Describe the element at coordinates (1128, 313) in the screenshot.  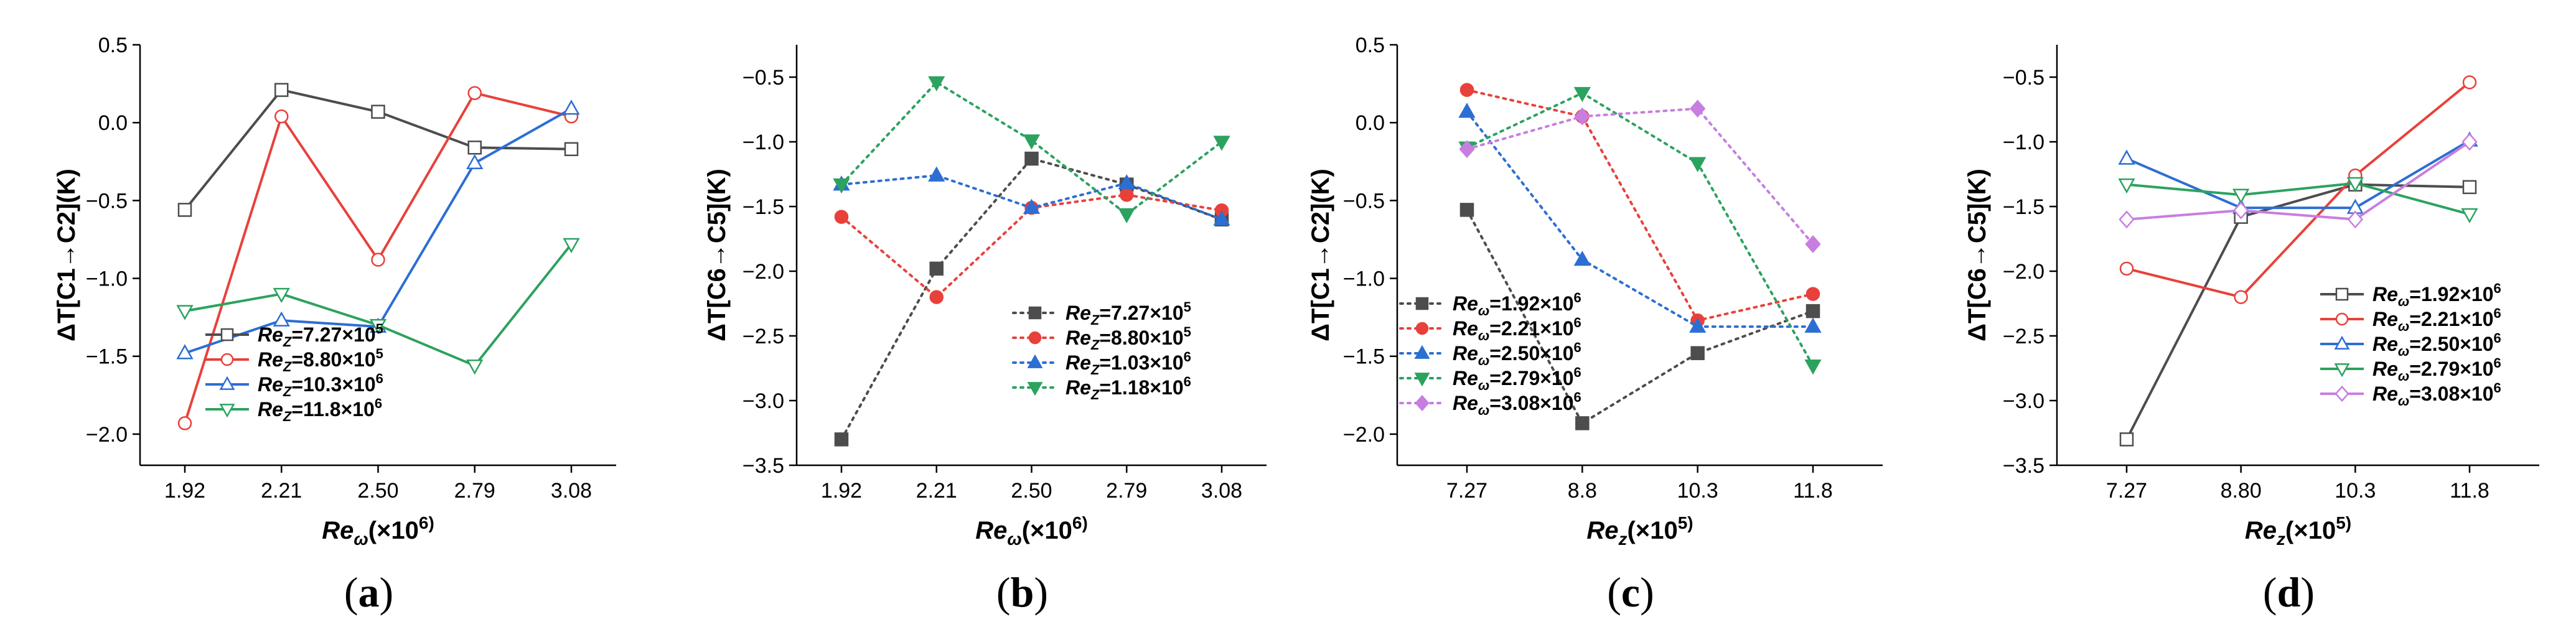
I see `legend-label: ReZ=7.27×105` at that location.